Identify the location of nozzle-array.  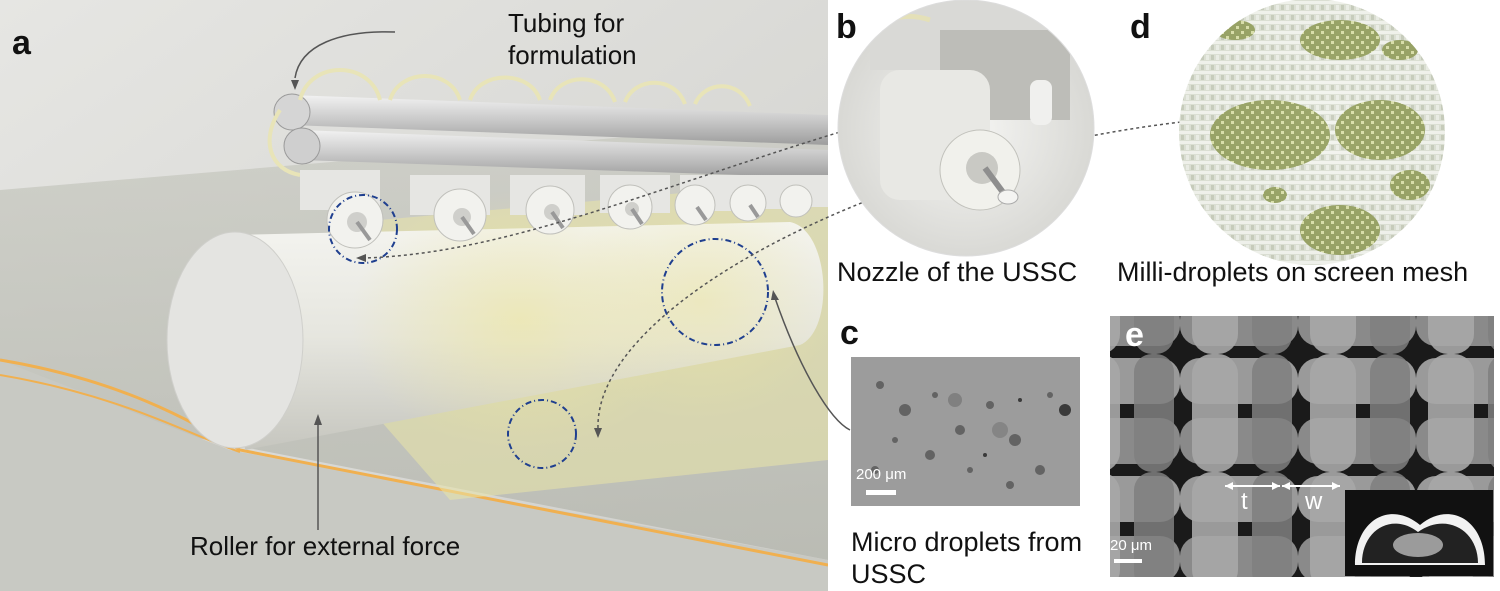
(564, 209).